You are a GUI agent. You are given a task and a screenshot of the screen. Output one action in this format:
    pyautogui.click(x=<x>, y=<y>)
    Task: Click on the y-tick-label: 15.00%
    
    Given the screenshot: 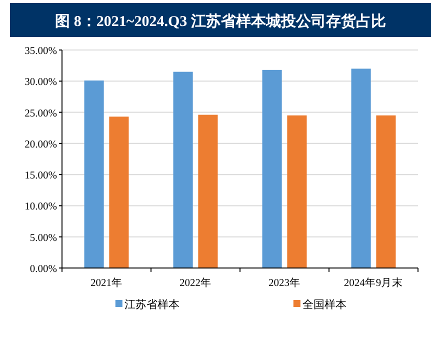 What is the action you would take?
    pyautogui.click(x=41, y=176)
    